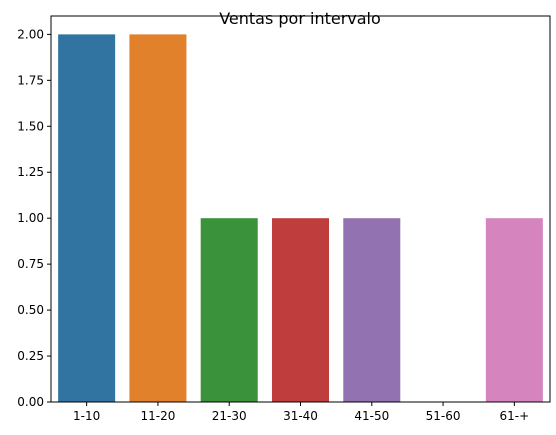 The width and height of the screenshot is (556, 435). Describe the element at coordinates (157, 416) in the screenshot. I see `x-tick-label: 11-20` at that location.